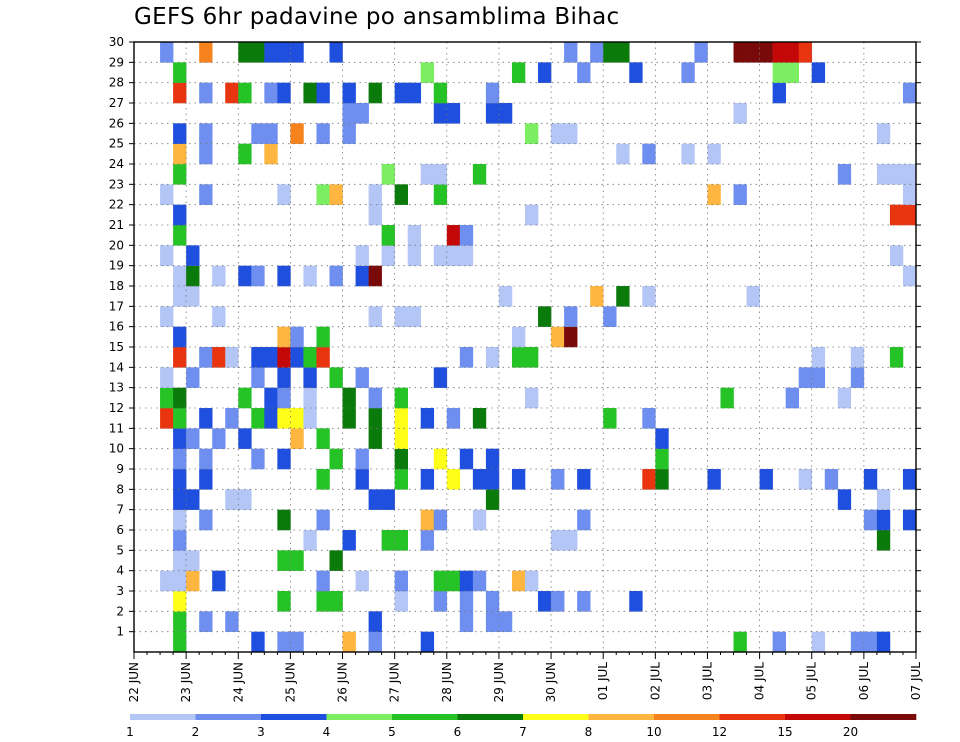 The height and width of the screenshot is (742, 960). What do you see at coordinates (116, 327) in the screenshot?
I see `y-tick-label: 16` at bounding box center [116, 327].